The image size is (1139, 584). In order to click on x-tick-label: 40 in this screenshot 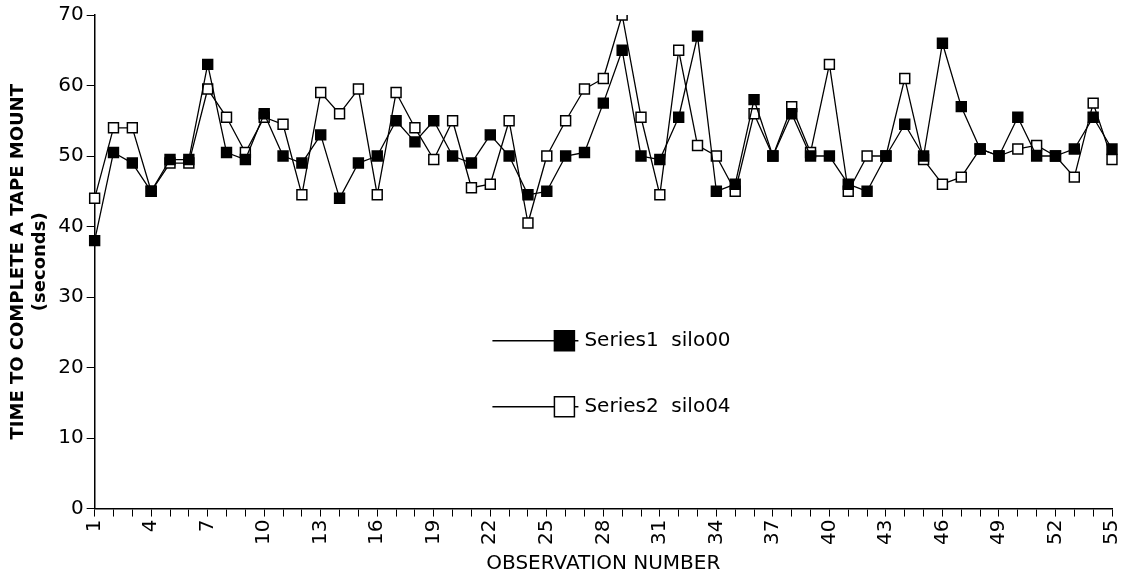, I will do `click(827, 532)`.